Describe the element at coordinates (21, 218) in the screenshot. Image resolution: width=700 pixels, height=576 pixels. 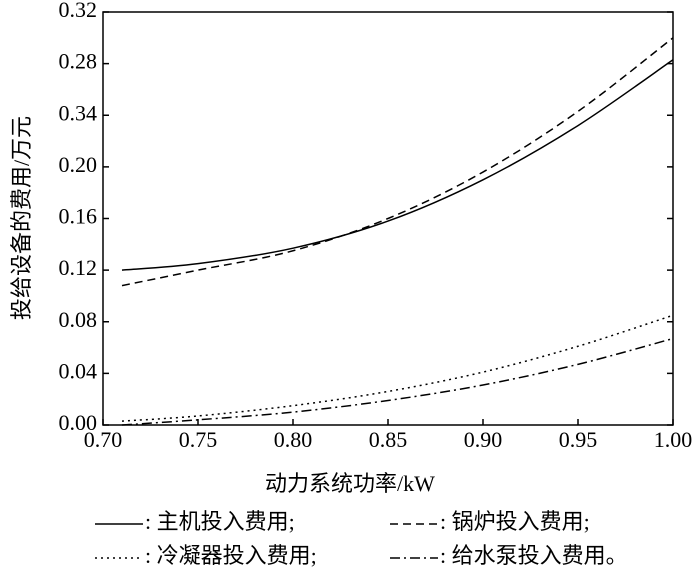
I see `y-axis-label: 投给设备的费用/万元` at that location.